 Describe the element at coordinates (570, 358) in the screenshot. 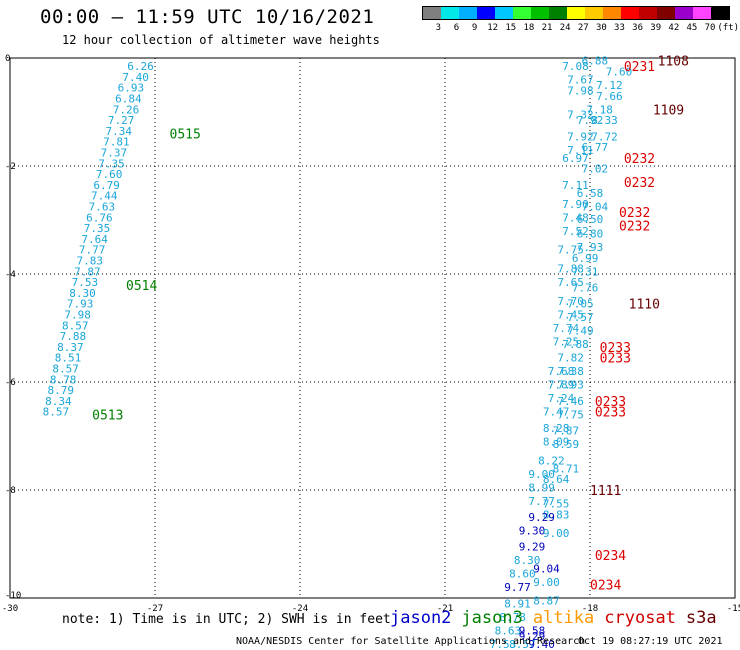

I see `swh-value-label: 7.82` at that location.